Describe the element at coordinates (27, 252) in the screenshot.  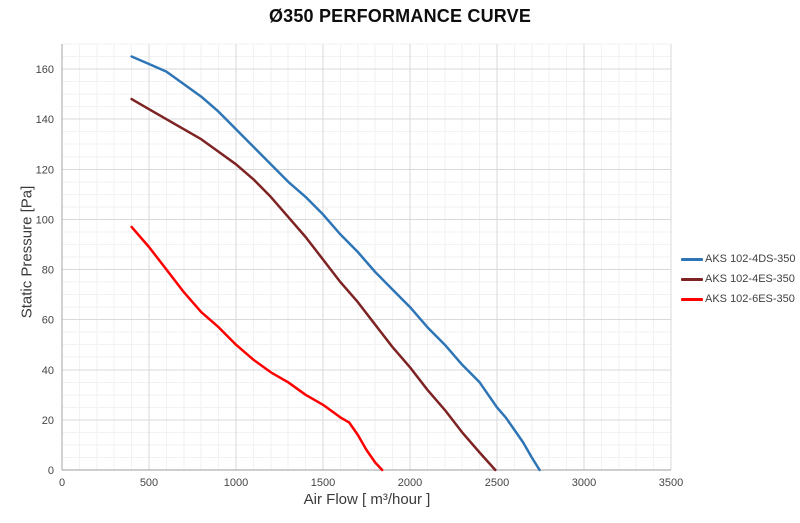
I see `y-axis-title: Static Pressure [Pa]` at that location.